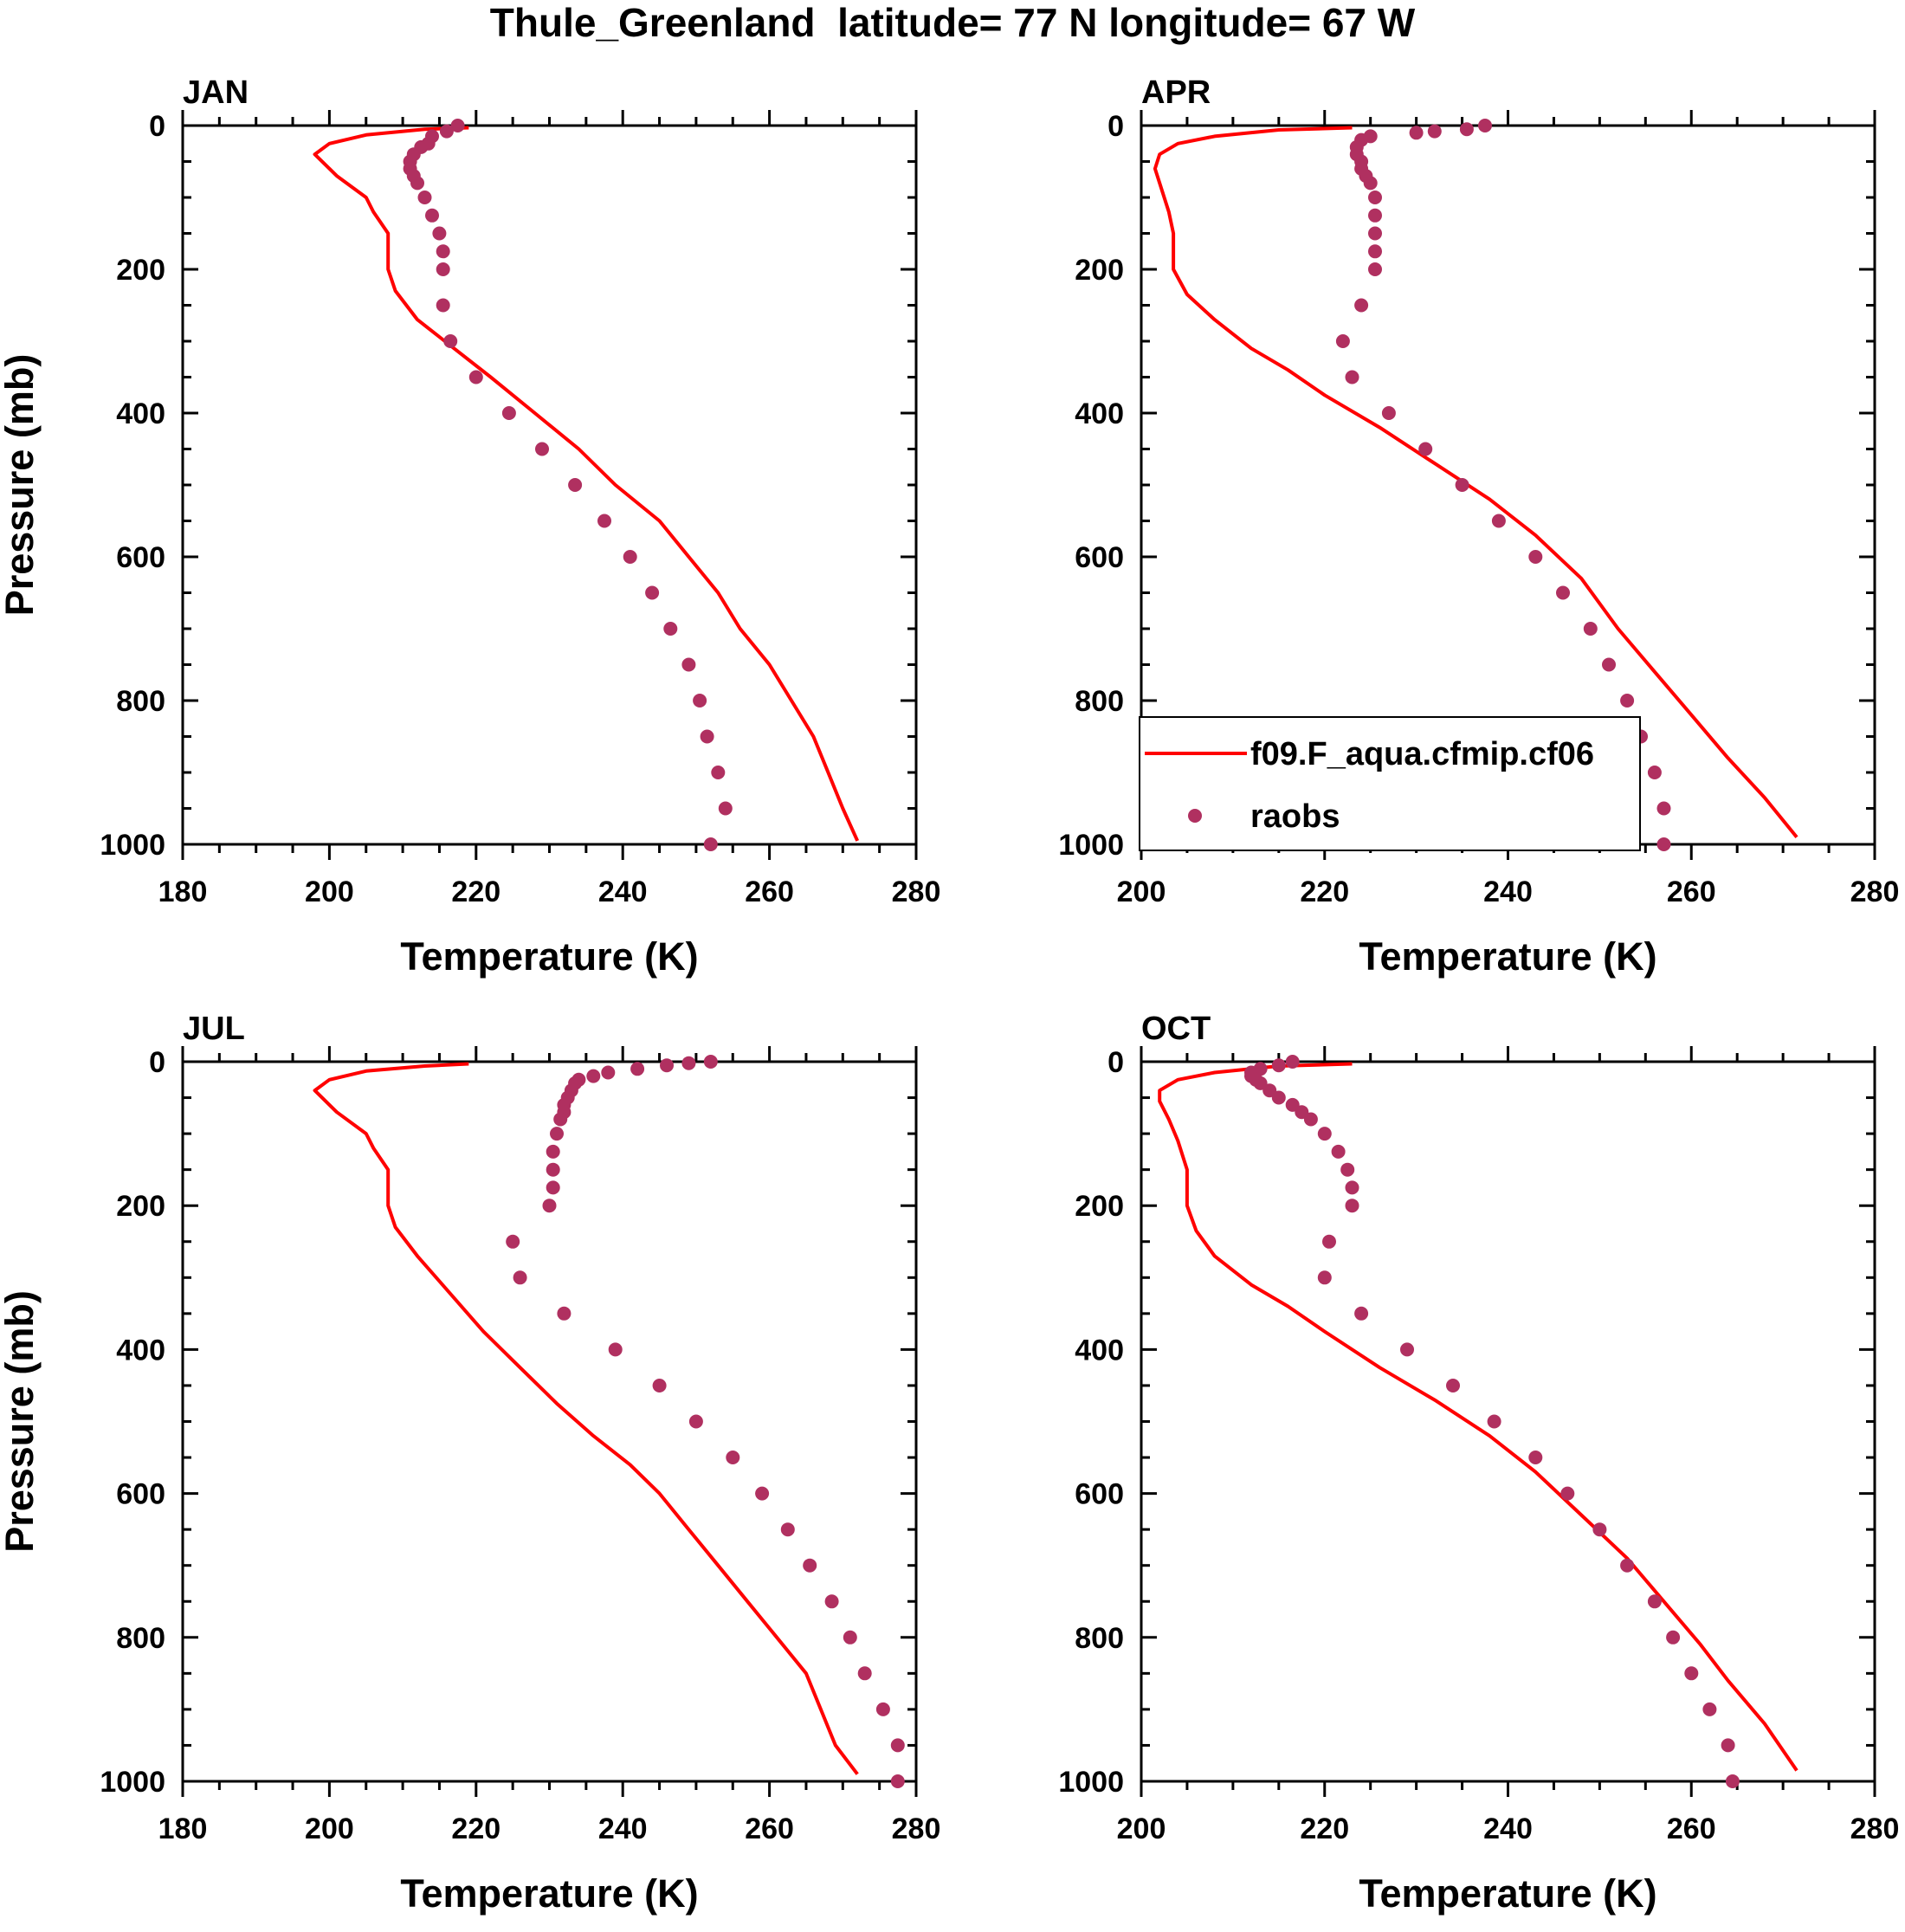 The image size is (1905, 1932). What do you see at coordinates (1325, 1828) in the screenshot?
I see `oct-xtick-label: 220` at bounding box center [1325, 1828].